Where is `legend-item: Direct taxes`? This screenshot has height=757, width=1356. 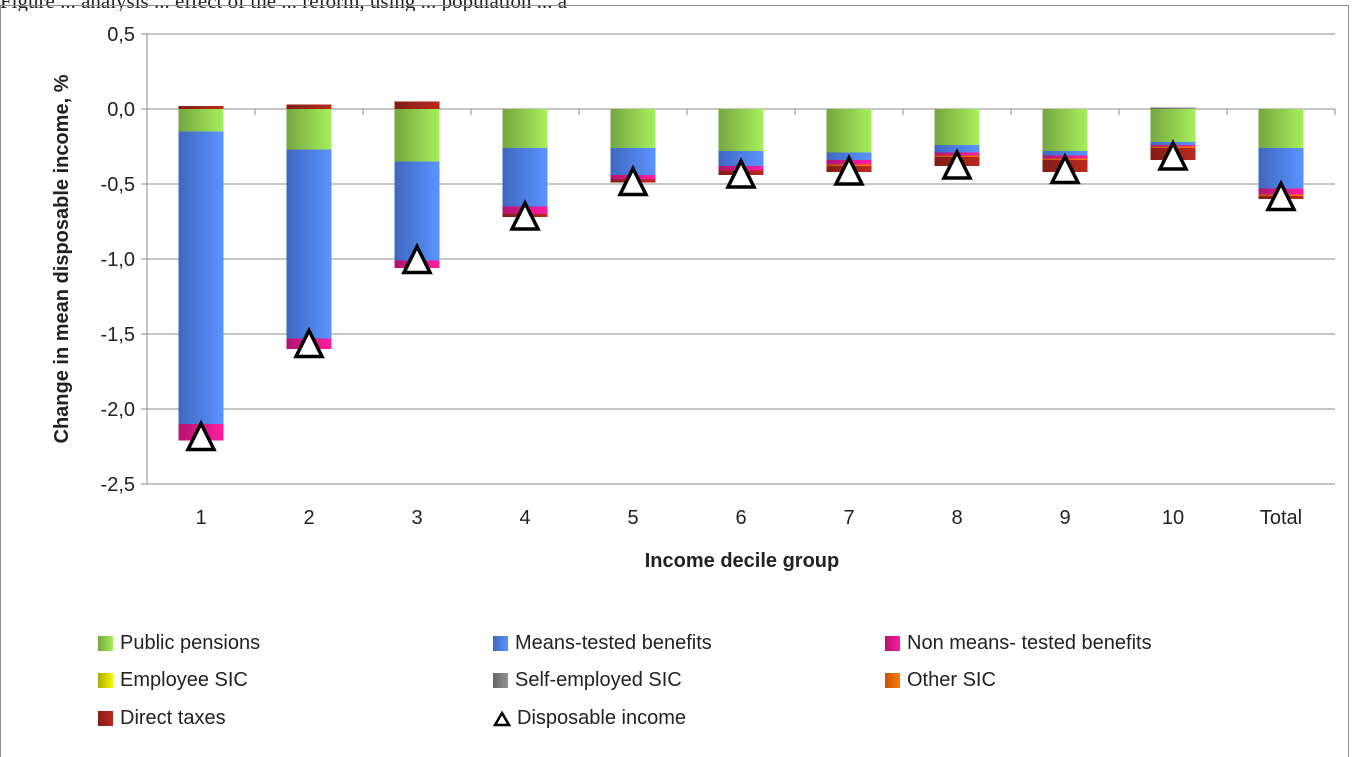
legend-item: Direct taxes is located at coordinates (162, 718).